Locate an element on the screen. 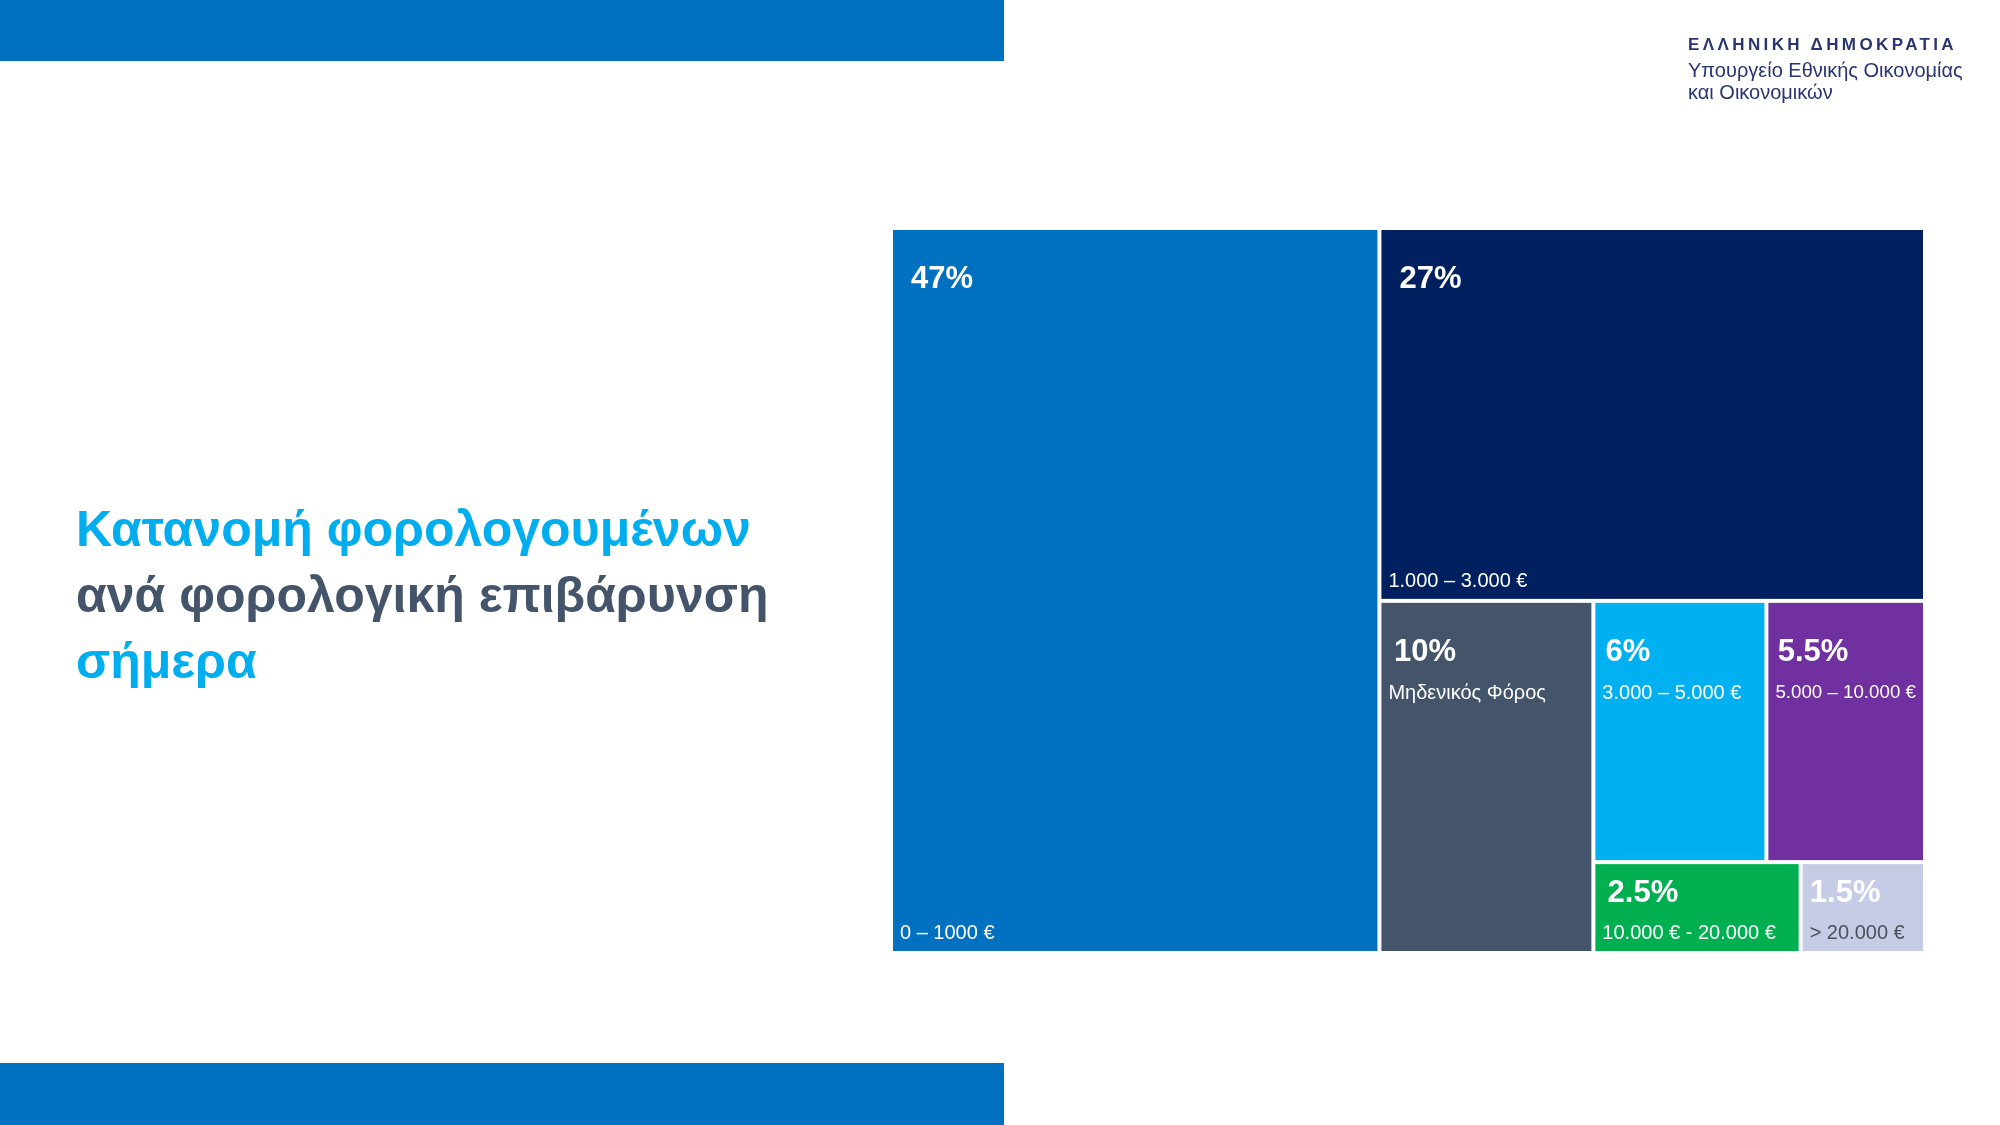 The image size is (2000, 1125). text: Κατανομή φορολογουμένων ανά φορολογική επιβάρυνση σήμερα is located at coordinates (422, 595).